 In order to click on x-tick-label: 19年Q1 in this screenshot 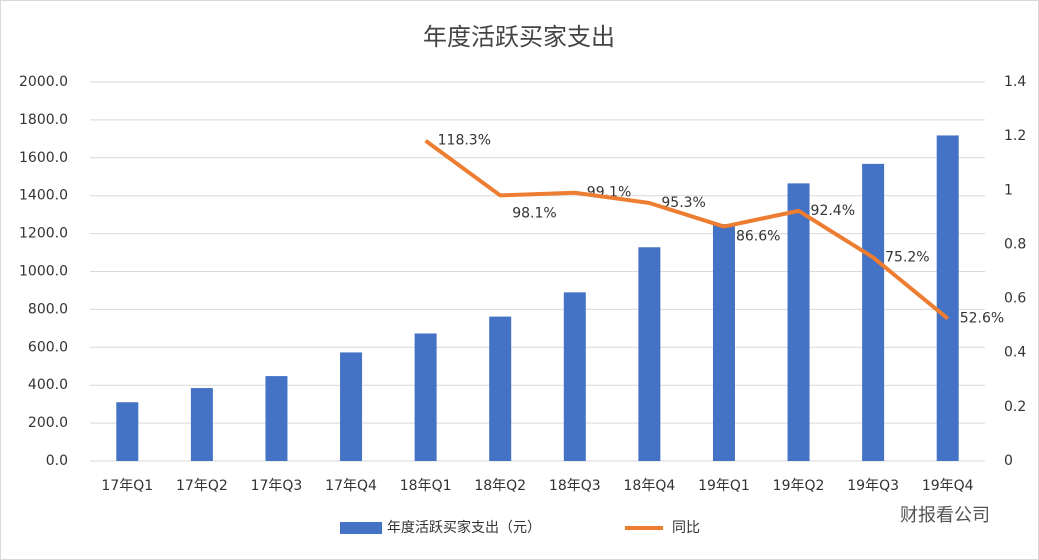, I will do `click(724, 486)`.